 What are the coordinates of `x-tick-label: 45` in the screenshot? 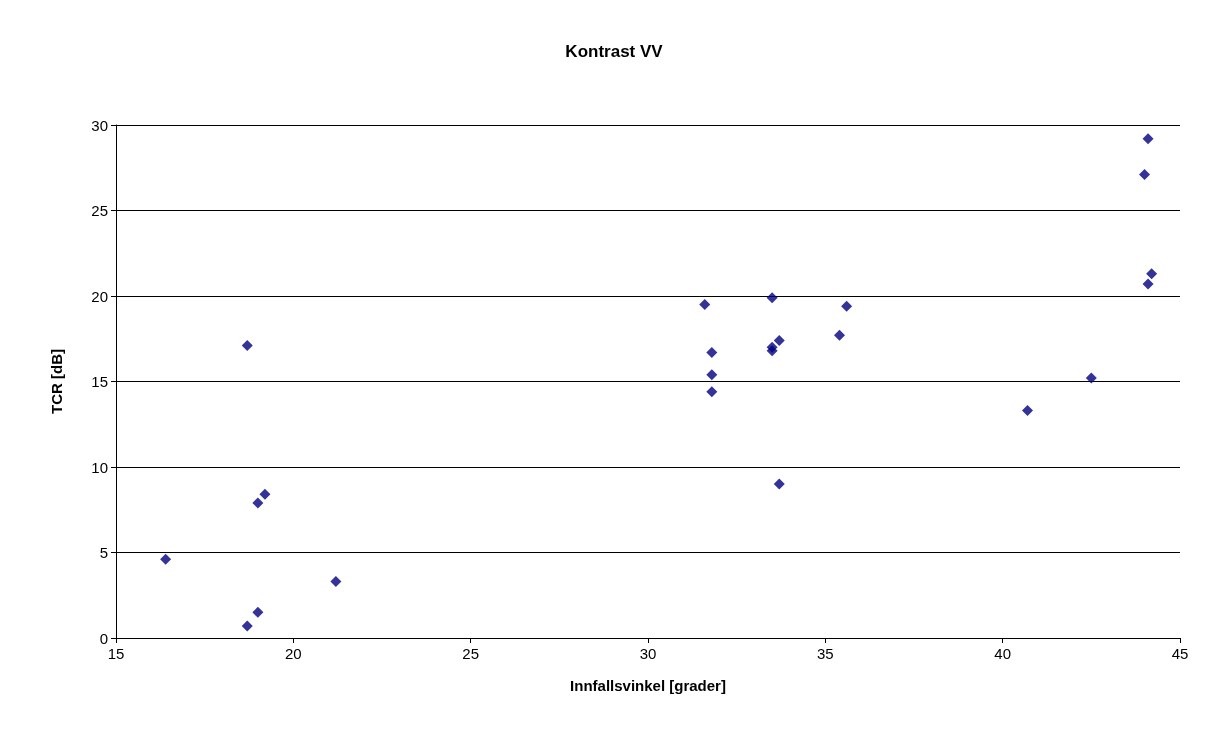 It's located at (1180, 653).